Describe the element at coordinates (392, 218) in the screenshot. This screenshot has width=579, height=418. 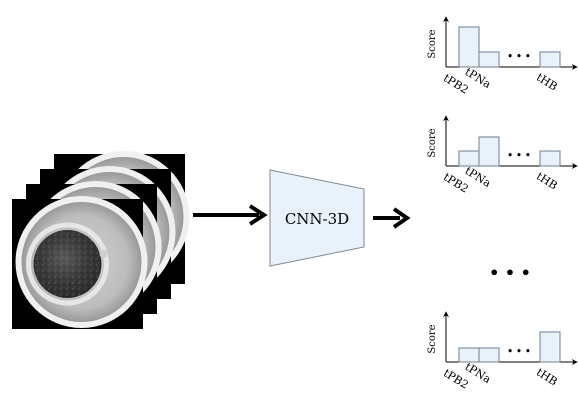
I see `output-arrow` at that location.